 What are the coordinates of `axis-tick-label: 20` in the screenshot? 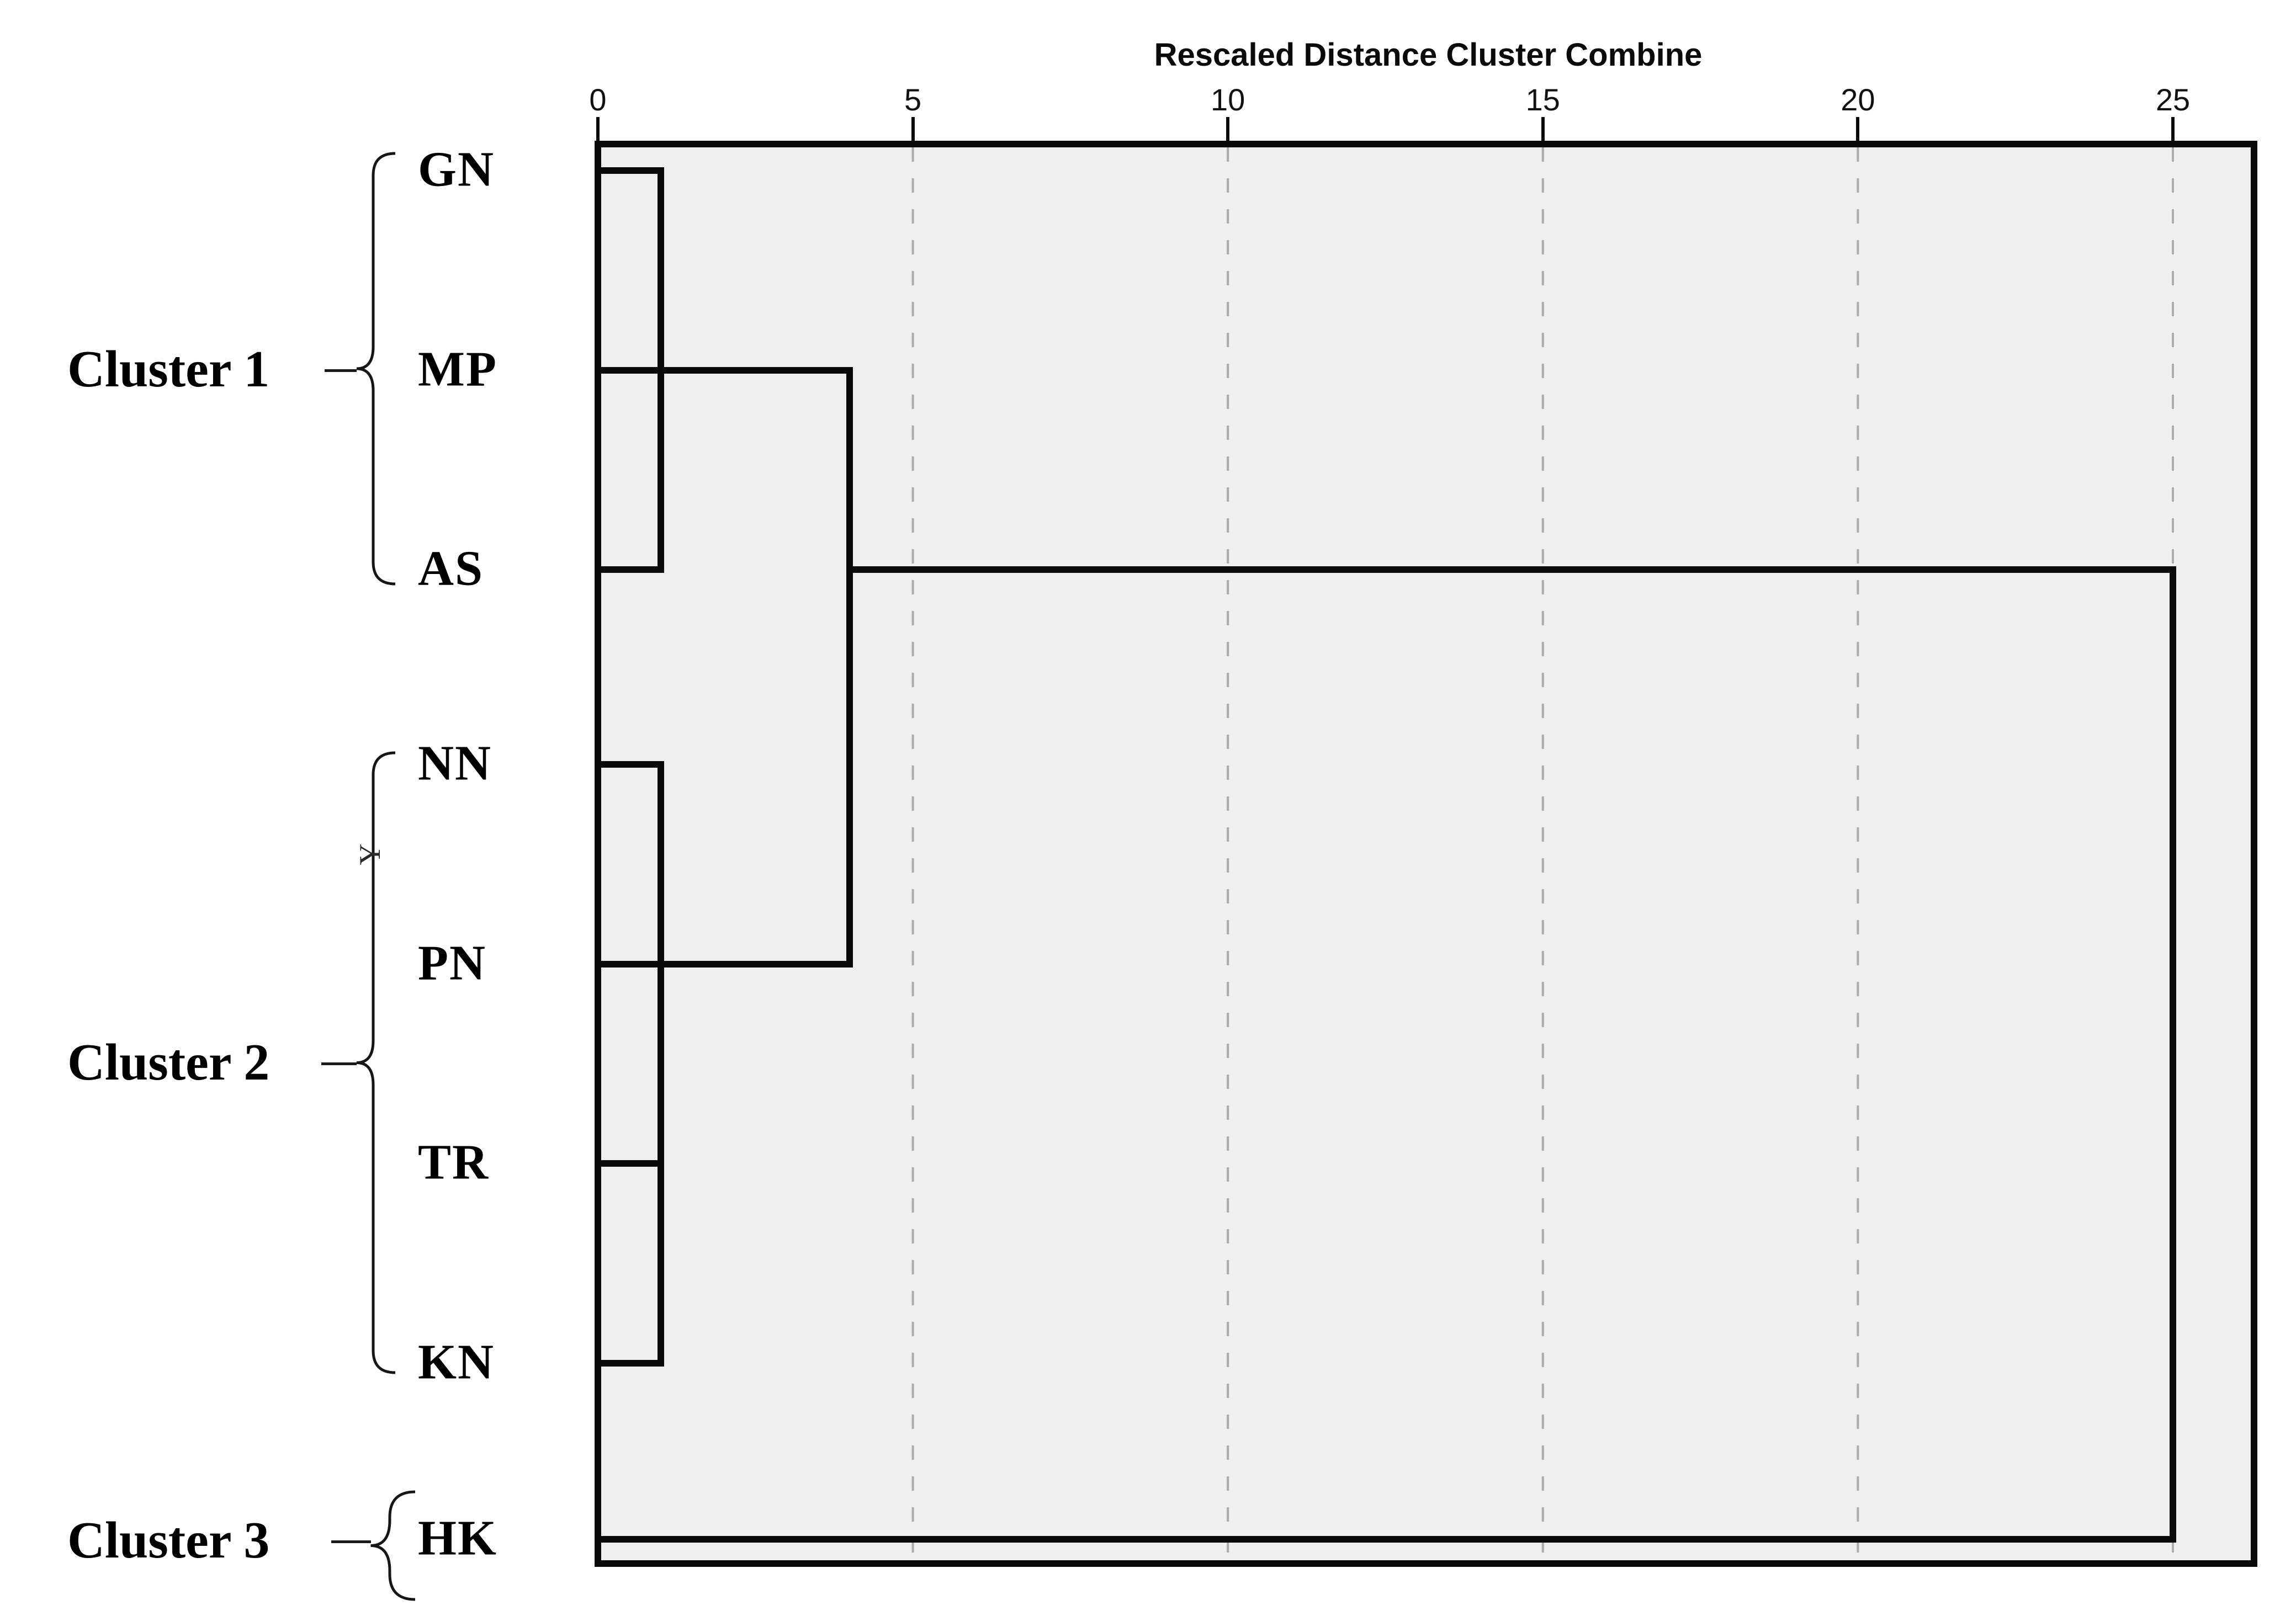 It's located at (1858, 99).